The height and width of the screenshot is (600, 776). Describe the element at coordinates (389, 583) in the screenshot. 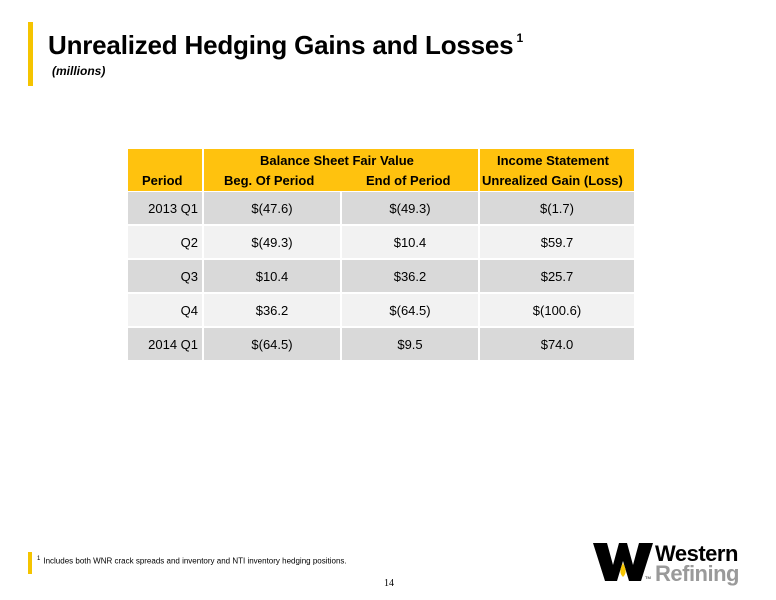

I see `page-number: 14` at that location.